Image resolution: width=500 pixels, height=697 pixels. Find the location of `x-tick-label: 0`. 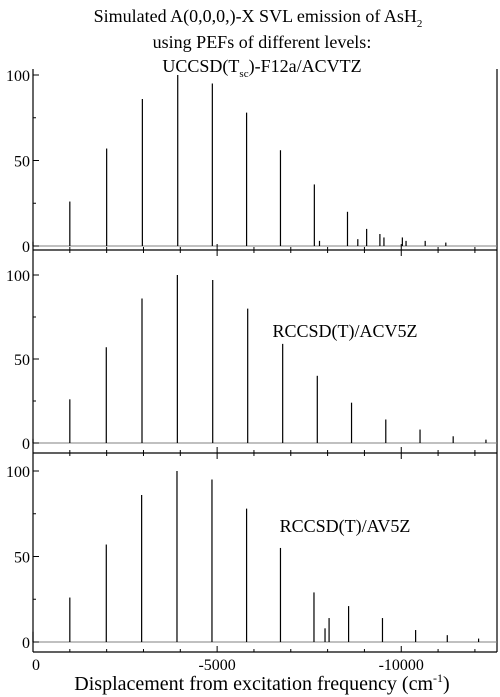

x-tick-label: 0 is located at coordinates (36, 665).